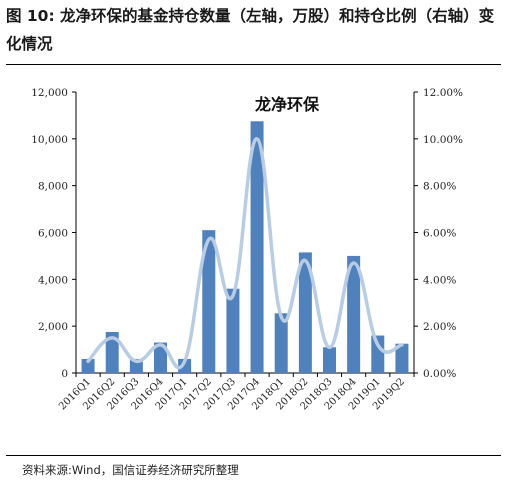 Image resolution: width=505 pixels, height=481 pixels. What do you see at coordinates (53, 280) in the screenshot?
I see `left-tick-label: 4,000` at bounding box center [53, 280].